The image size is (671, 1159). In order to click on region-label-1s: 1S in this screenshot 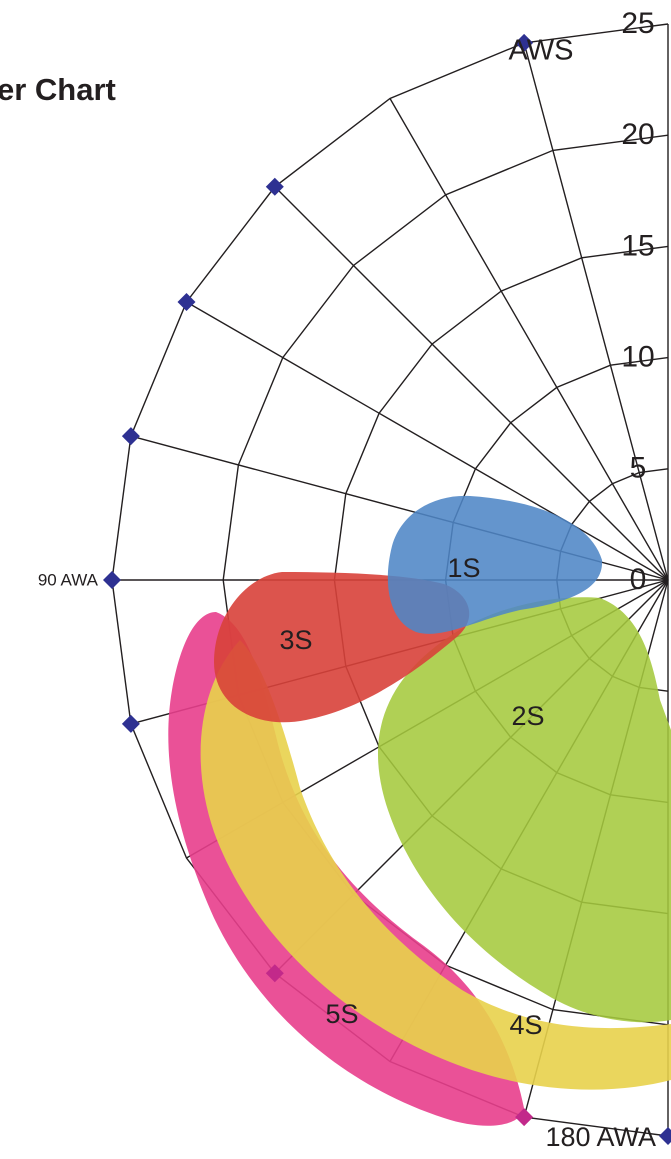, I will do `click(463, 568)`.